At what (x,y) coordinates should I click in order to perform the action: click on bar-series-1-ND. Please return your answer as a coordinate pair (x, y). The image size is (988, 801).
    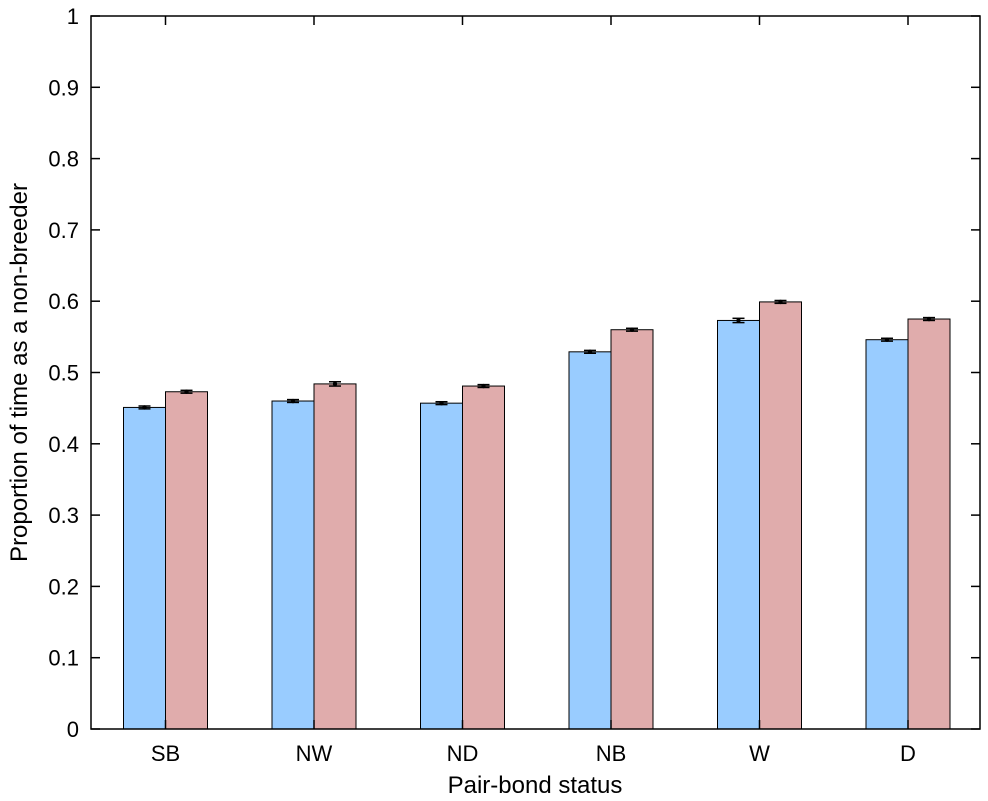
    Looking at the image, I should click on (441, 566).